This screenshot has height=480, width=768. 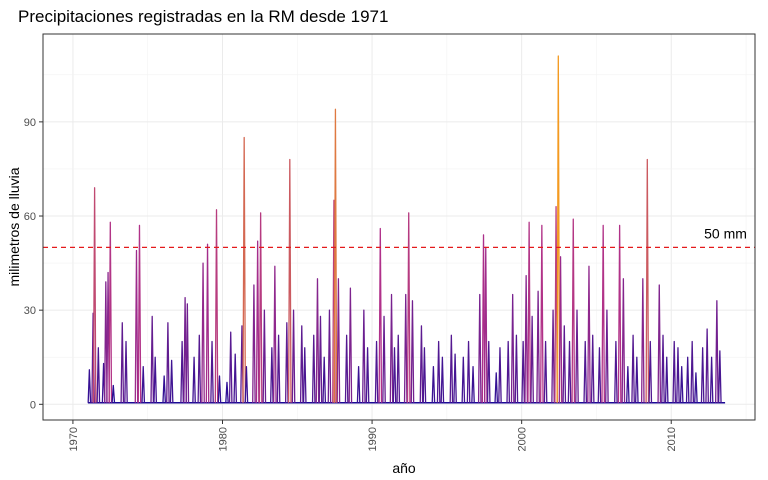 What do you see at coordinates (14, 226) in the screenshot?
I see `y-axis-title: milimetros de lluvia` at bounding box center [14, 226].